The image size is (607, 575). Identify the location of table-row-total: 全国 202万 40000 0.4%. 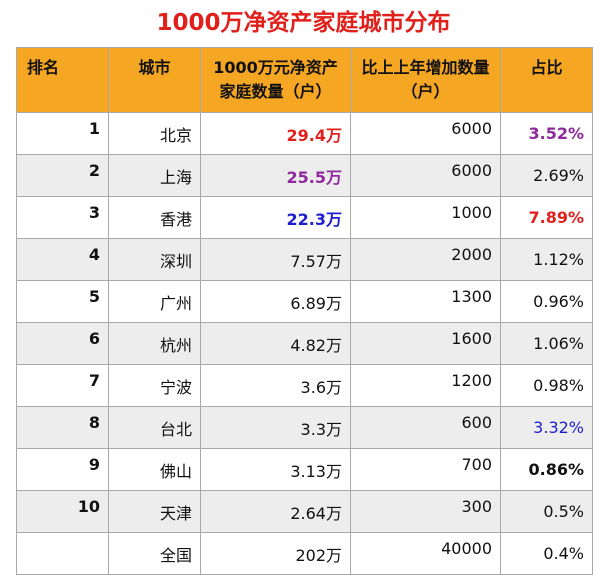
(304, 553).